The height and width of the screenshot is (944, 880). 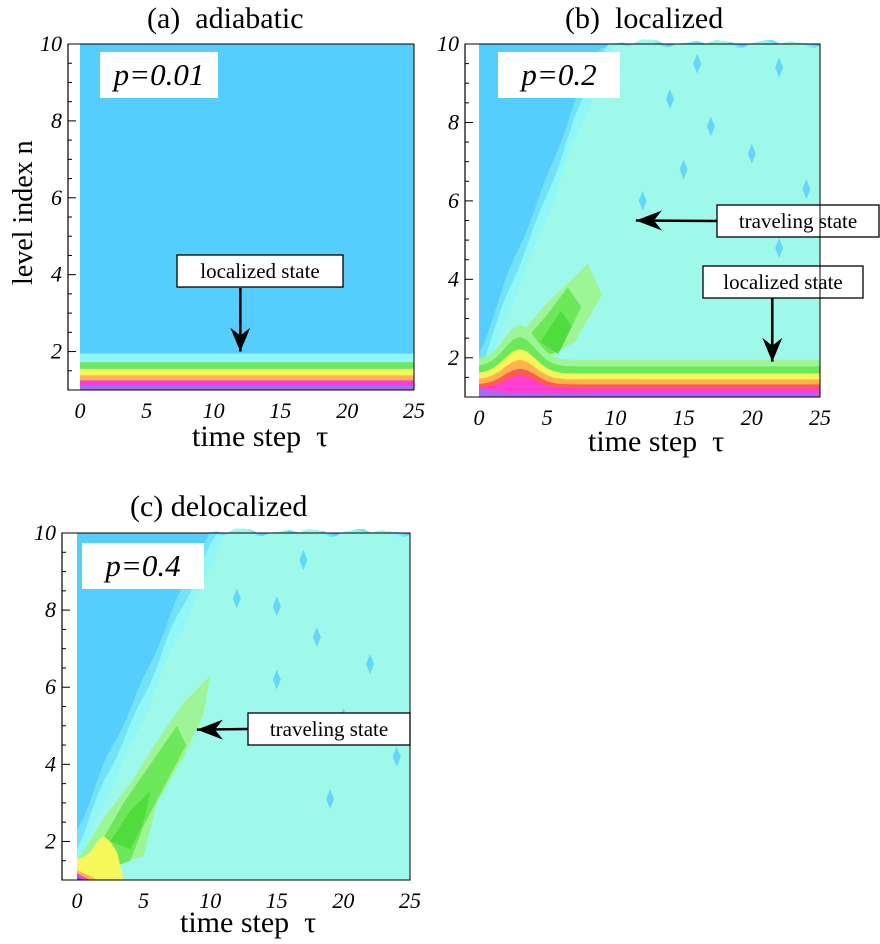 What do you see at coordinates (479, 417) in the screenshot?
I see `panel-b-x-tick-label: 0` at bounding box center [479, 417].